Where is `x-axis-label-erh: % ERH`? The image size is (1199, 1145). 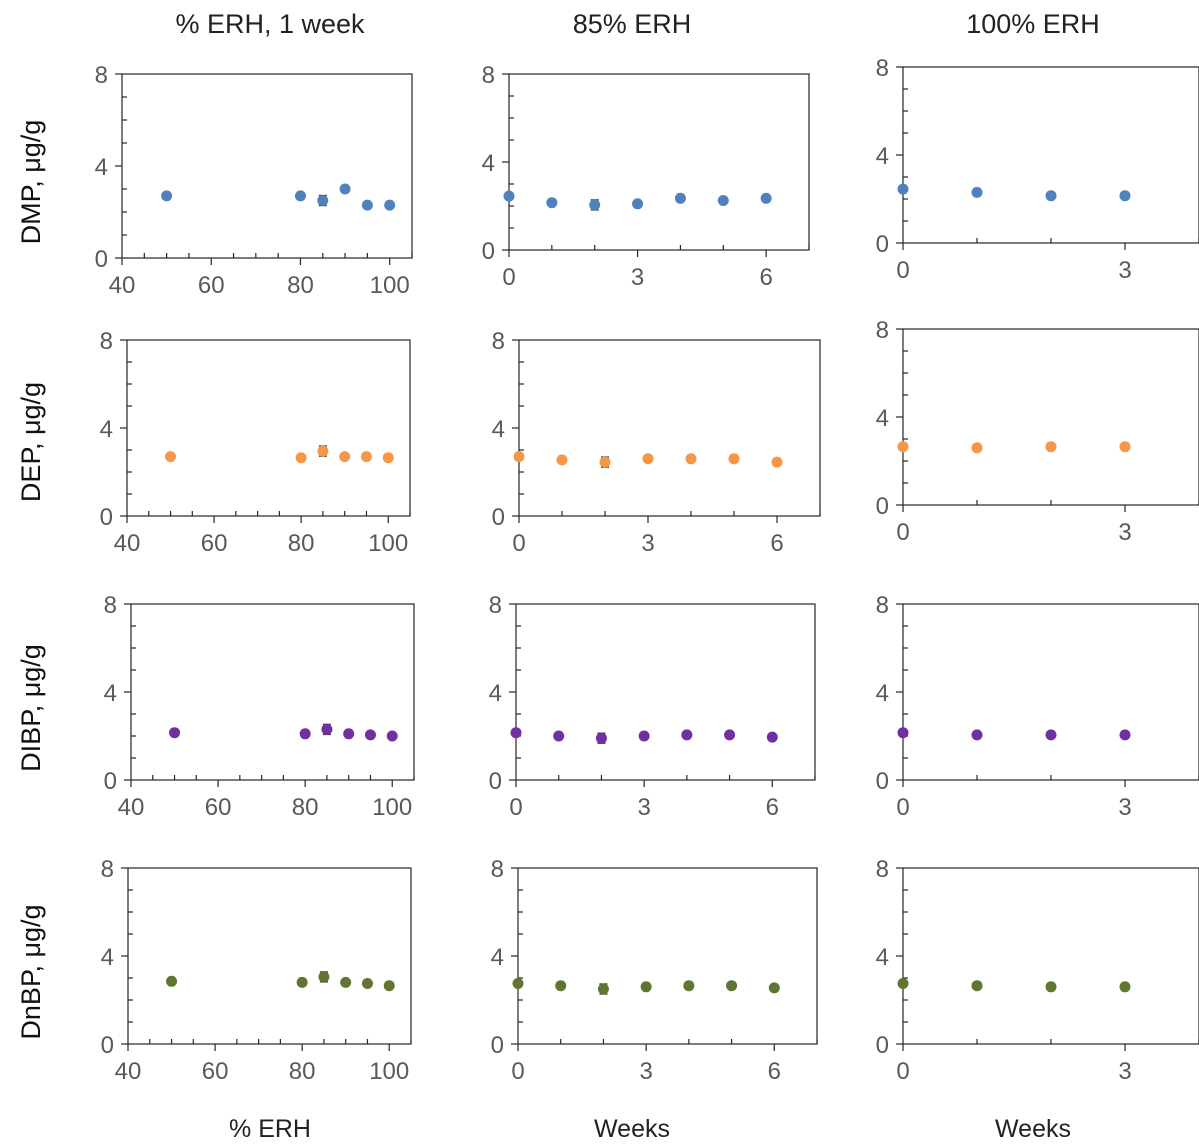 x-axis-label-erh: % ERH is located at coordinates (270, 1129).